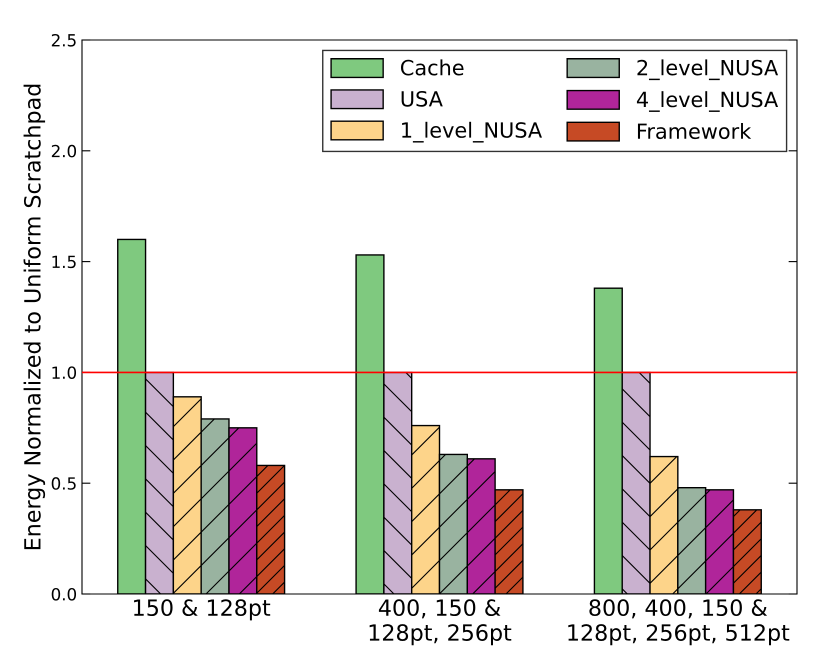 The width and height of the screenshot is (833, 663). What do you see at coordinates (422, 98) in the screenshot?
I see `legend-label: USA` at bounding box center [422, 98].